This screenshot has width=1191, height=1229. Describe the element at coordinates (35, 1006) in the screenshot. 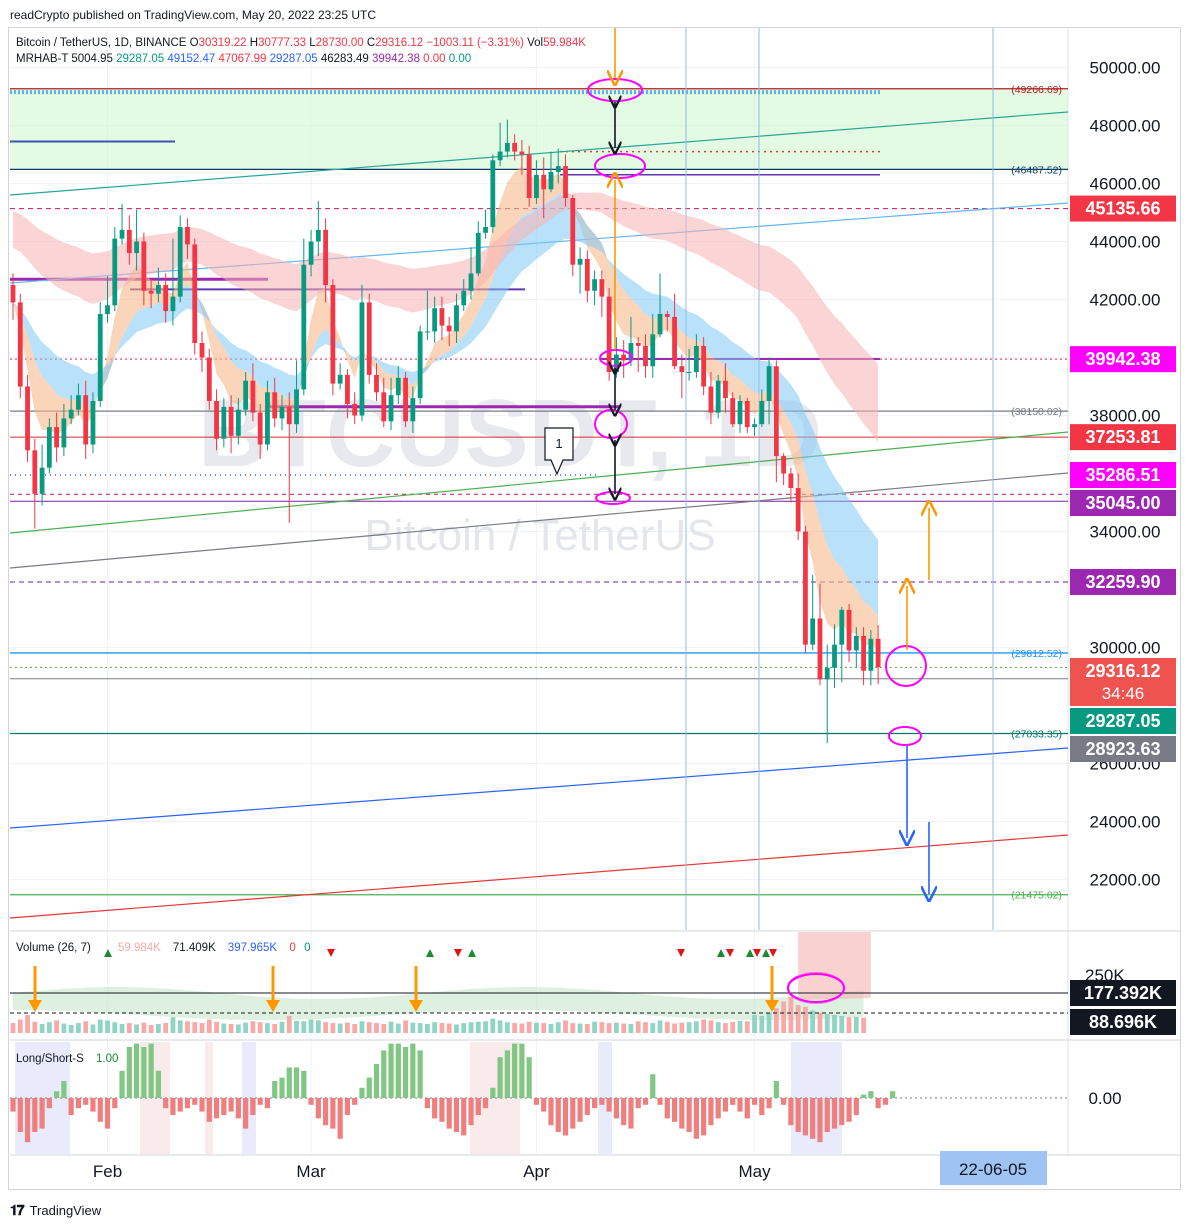

I see `volume-arrow-1-head` at that location.